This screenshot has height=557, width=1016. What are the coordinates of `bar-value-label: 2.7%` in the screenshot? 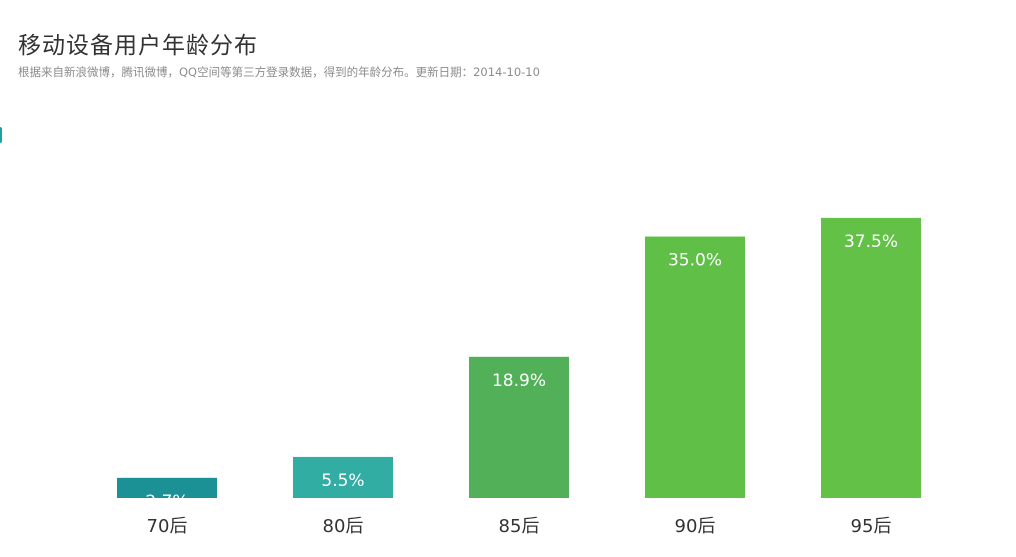 It's located at (166, 502).